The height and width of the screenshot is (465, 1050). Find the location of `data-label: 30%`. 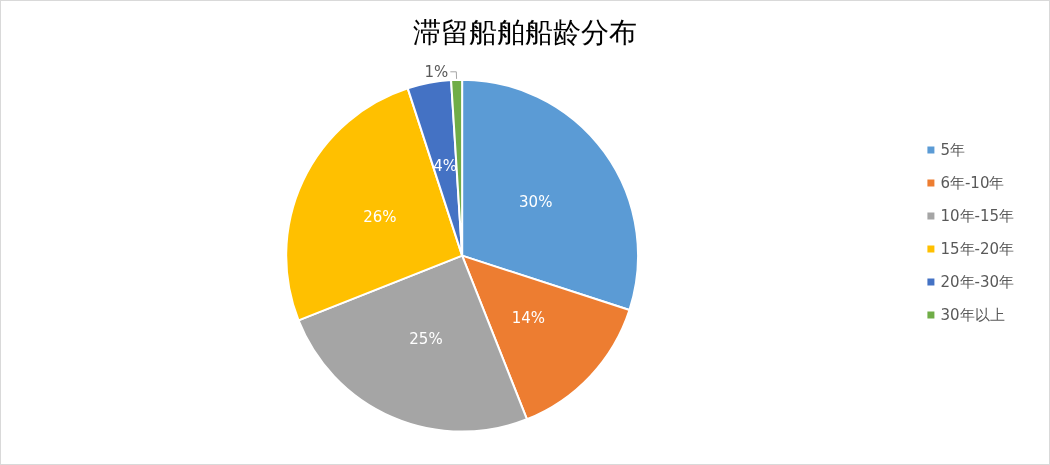

data-label: 30% is located at coordinates (536, 202).